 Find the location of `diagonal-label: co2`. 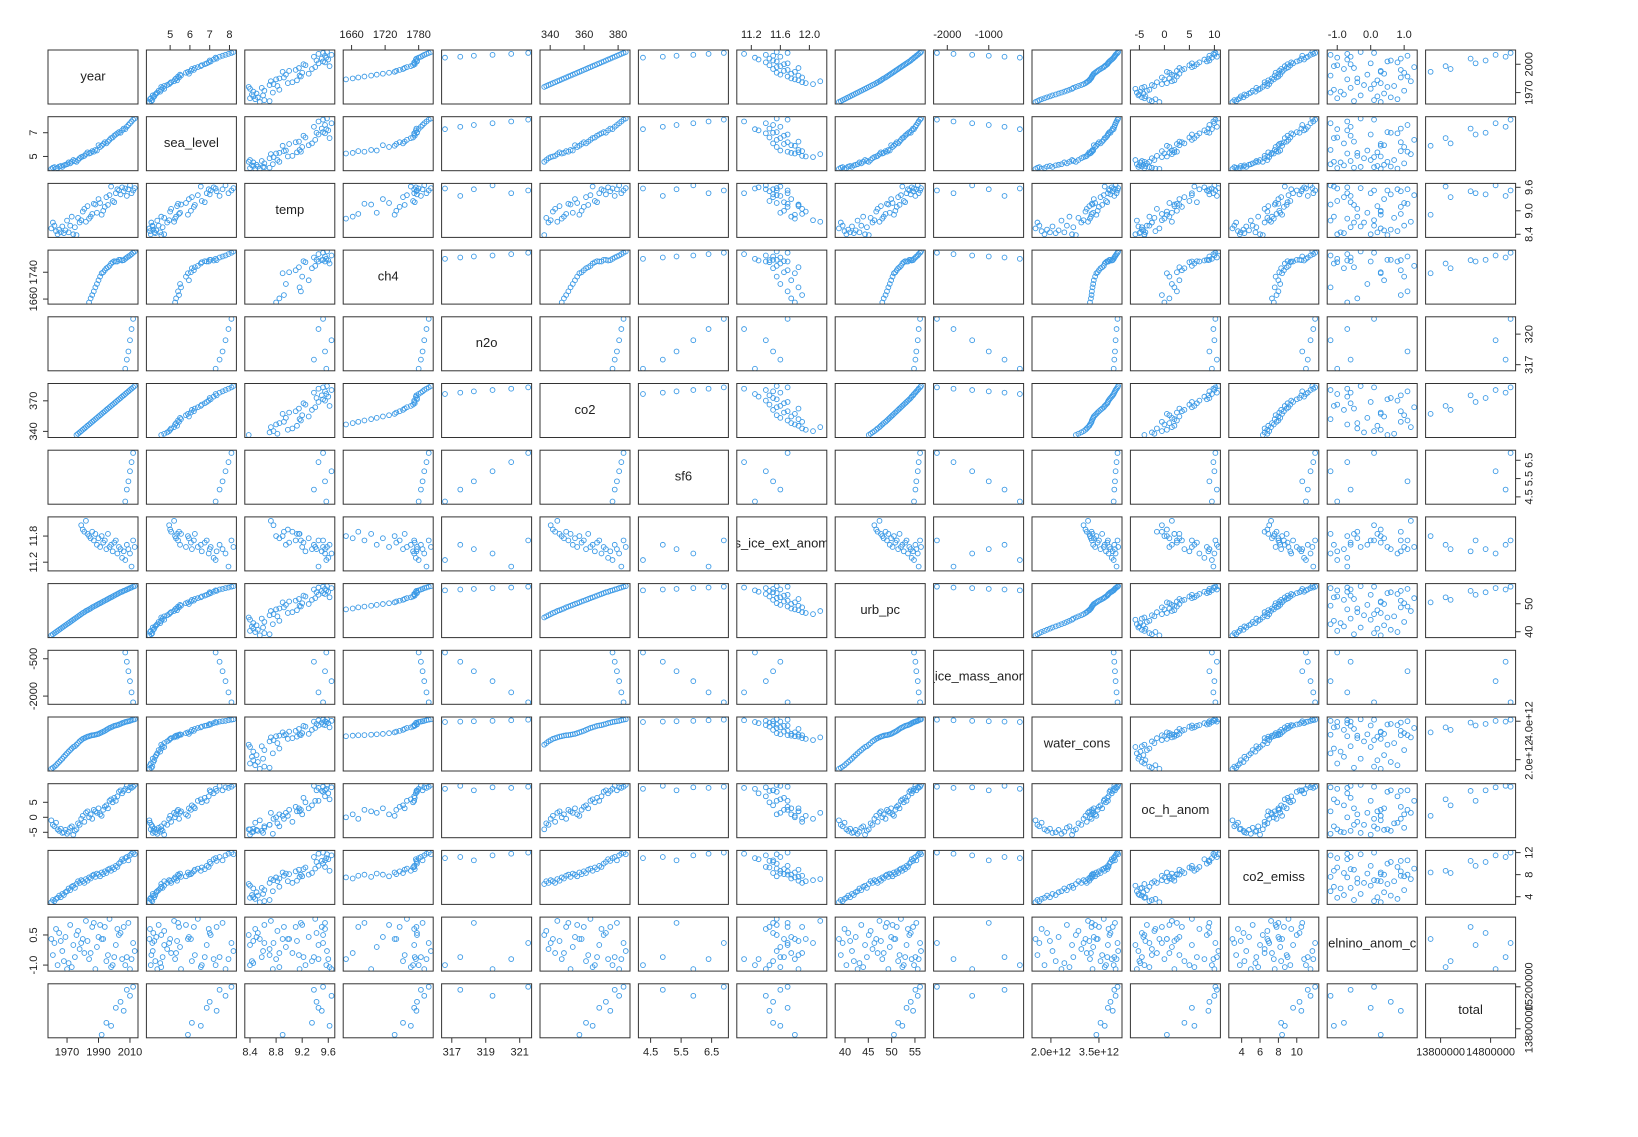

diagonal-label: co2 is located at coordinates (585, 409).